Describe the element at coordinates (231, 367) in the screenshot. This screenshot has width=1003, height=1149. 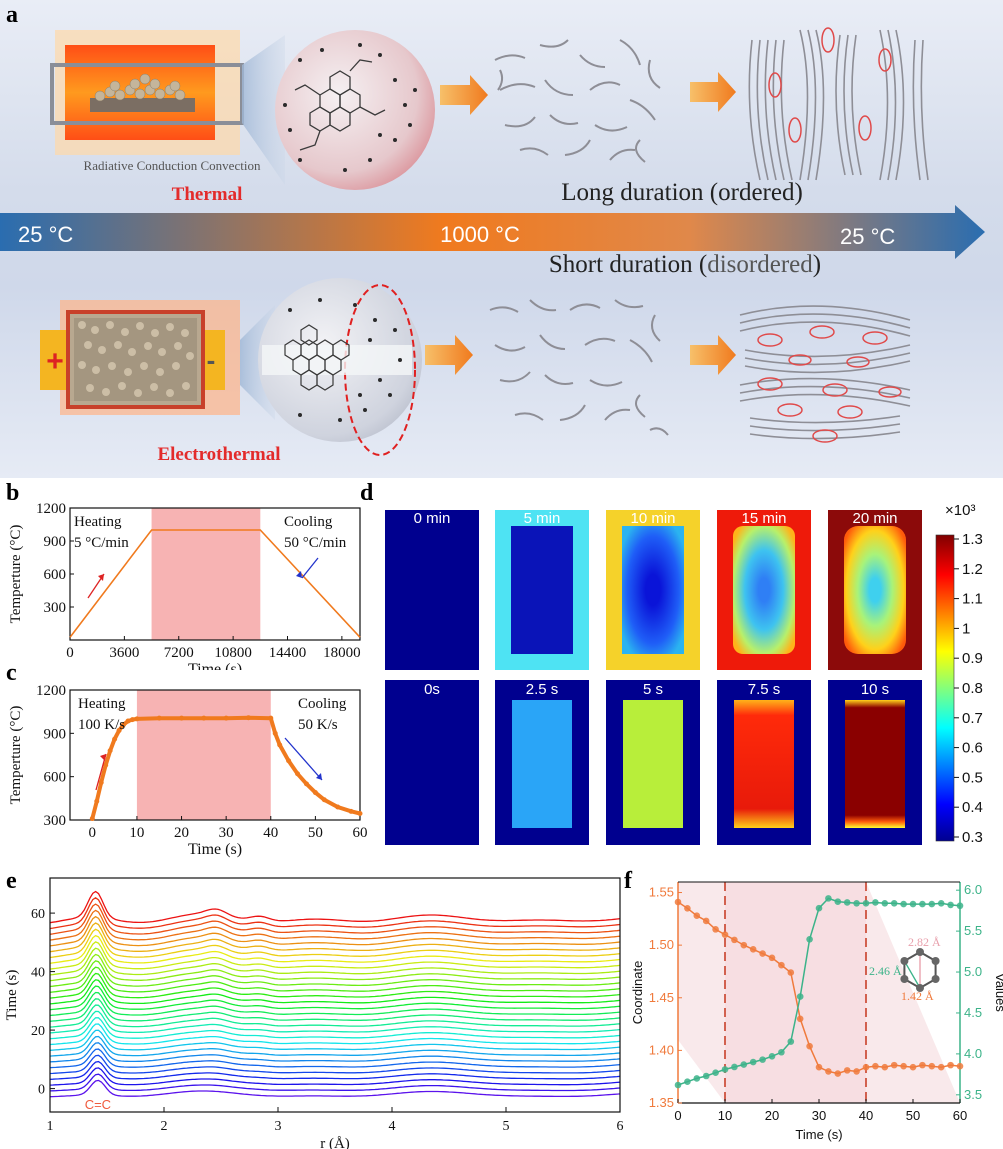
I see `electrothermal-device` at that location.